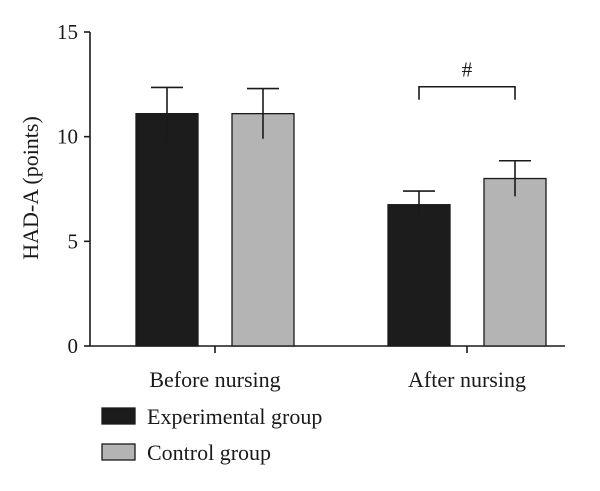 The width and height of the screenshot is (600, 491). Describe the element at coordinates (30, 188) in the screenshot. I see `y-axis-label: HAD-A (points)` at that location.